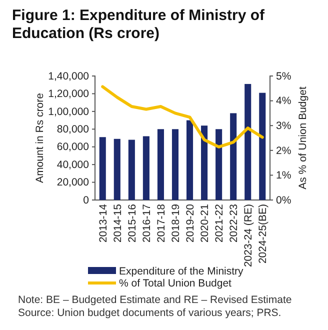  What do you see at coordinates (73, 182) in the screenshot?
I see `y-tick-label: 20,000` at bounding box center [73, 182].